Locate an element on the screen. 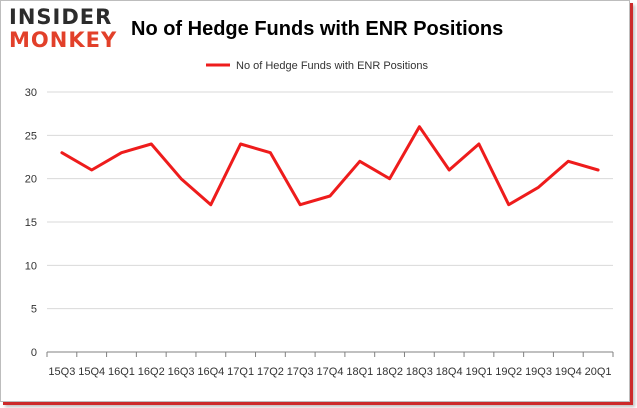 This screenshot has height=408, width=637. legend-label: No of Hedge Funds with ENR Positions is located at coordinates (332, 66).